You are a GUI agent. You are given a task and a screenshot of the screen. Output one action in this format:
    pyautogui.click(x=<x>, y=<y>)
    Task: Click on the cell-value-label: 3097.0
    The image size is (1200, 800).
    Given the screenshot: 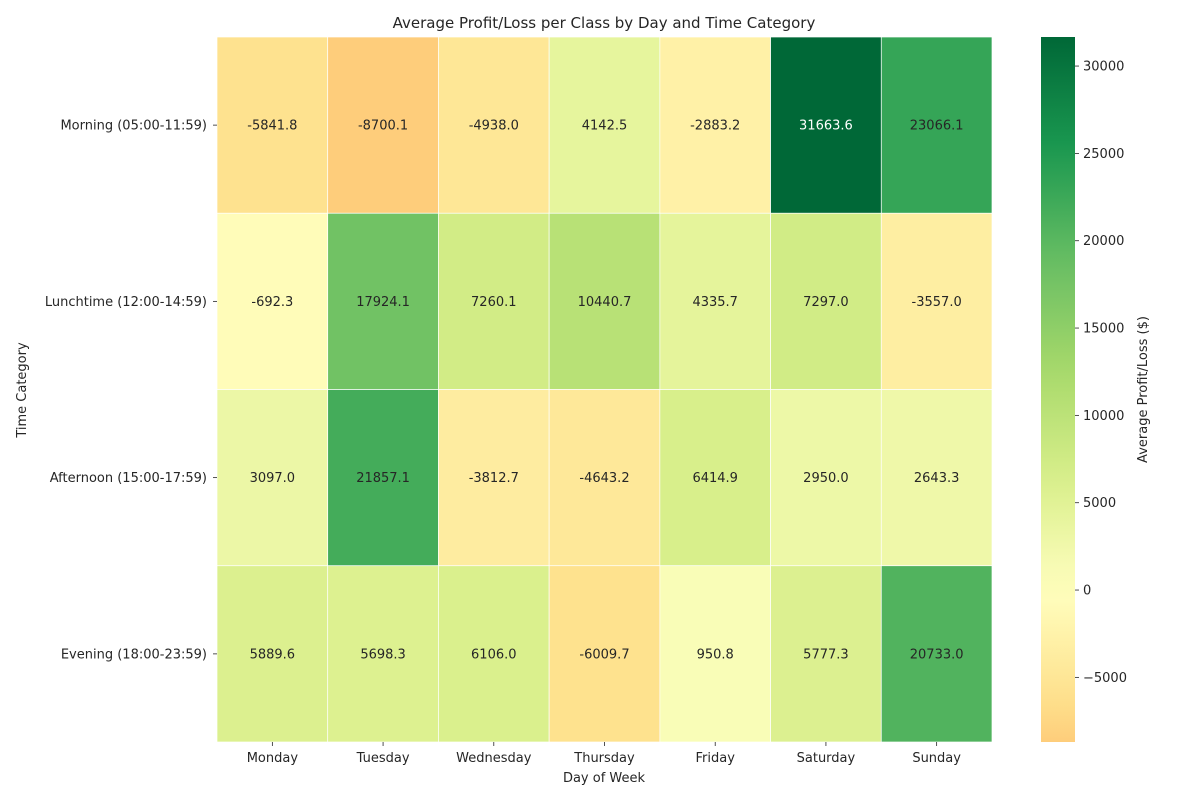 What is the action you would take?
    pyautogui.click(x=273, y=478)
    